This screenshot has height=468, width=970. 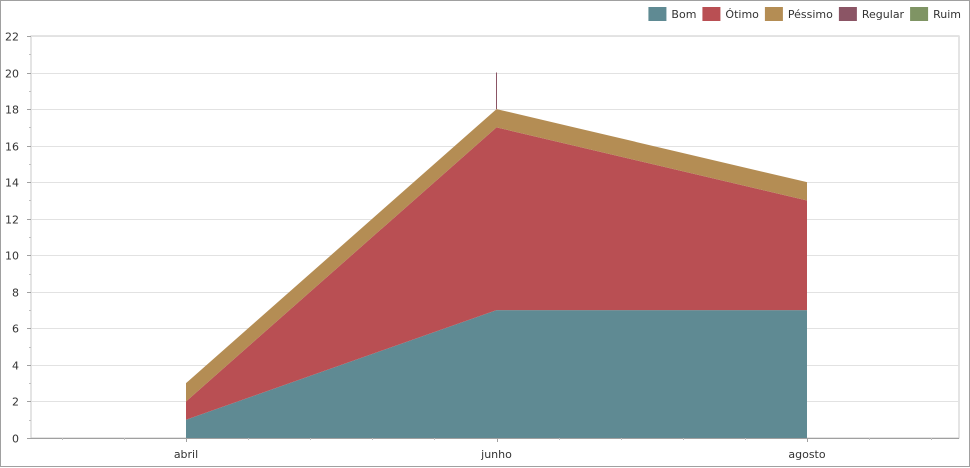 What do you see at coordinates (742, 14) in the screenshot?
I see `legend-label: Ótimo` at bounding box center [742, 14].